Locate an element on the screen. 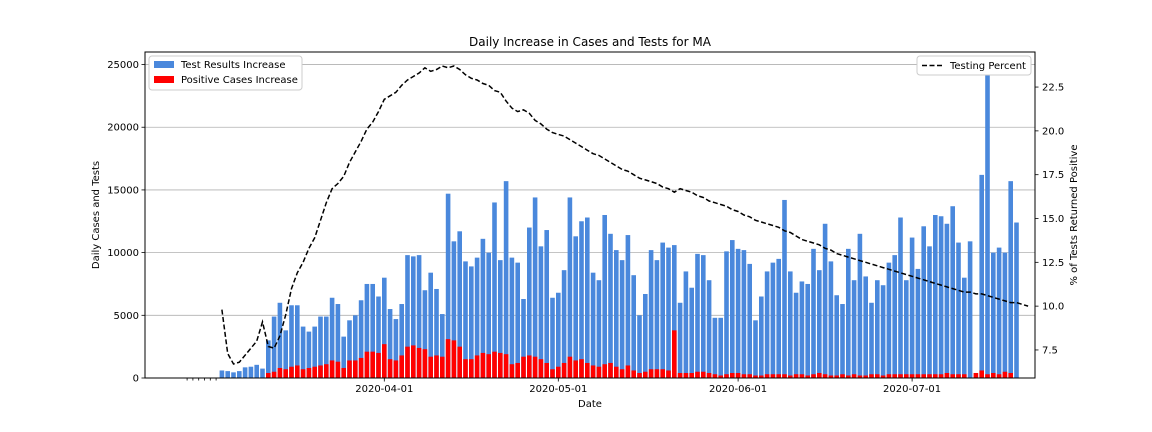 Image resolution: width=1152 pixels, height=432 pixels. y2-tick-label-20.0: 20.0 is located at coordinates (1053, 131).